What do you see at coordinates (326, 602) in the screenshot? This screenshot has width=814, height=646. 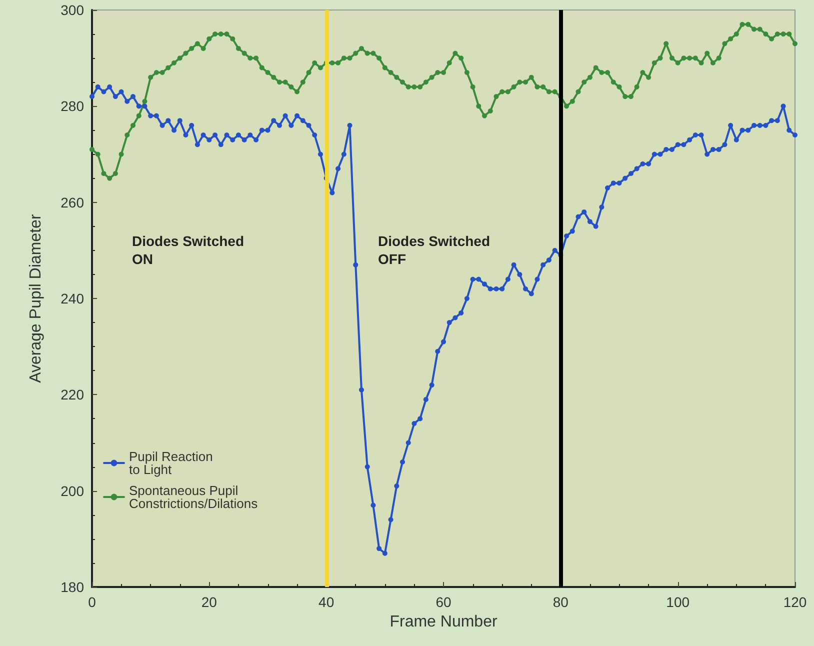 I see `x-tick-label: 40` at bounding box center [326, 602].